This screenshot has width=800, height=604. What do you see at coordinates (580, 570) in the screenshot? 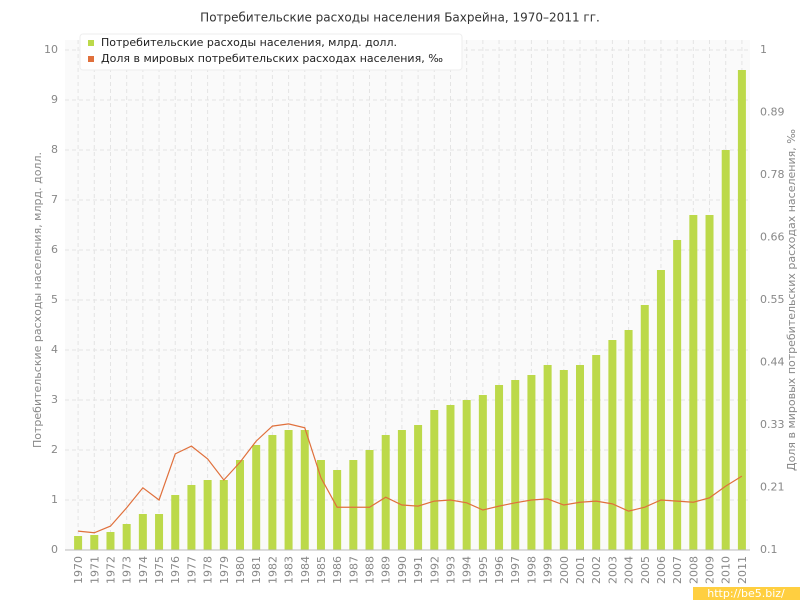
I see `x-tick-label: 2001` at bounding box center [580, 570].